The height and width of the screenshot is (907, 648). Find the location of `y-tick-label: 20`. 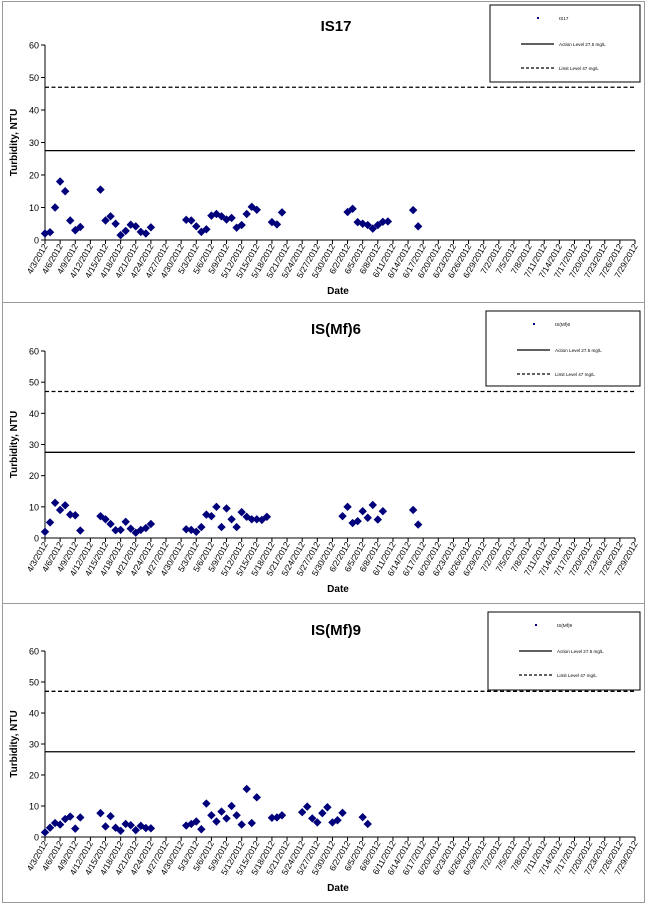

y-tick-label: 20 is located at coordinates (34, 776).